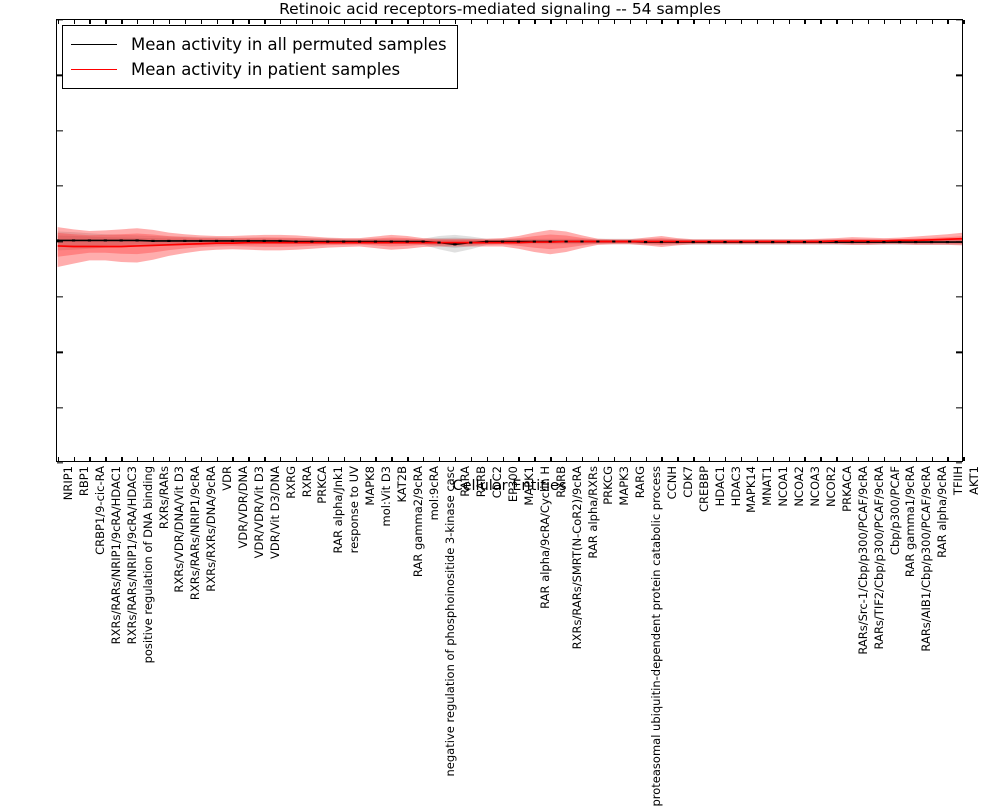 This screenshot has width=1000, height=807. What do you see at coordinates (751, 489) in the screenshot?
I see `x-tick-label: MAPK14` at bounding box center [751, 489].